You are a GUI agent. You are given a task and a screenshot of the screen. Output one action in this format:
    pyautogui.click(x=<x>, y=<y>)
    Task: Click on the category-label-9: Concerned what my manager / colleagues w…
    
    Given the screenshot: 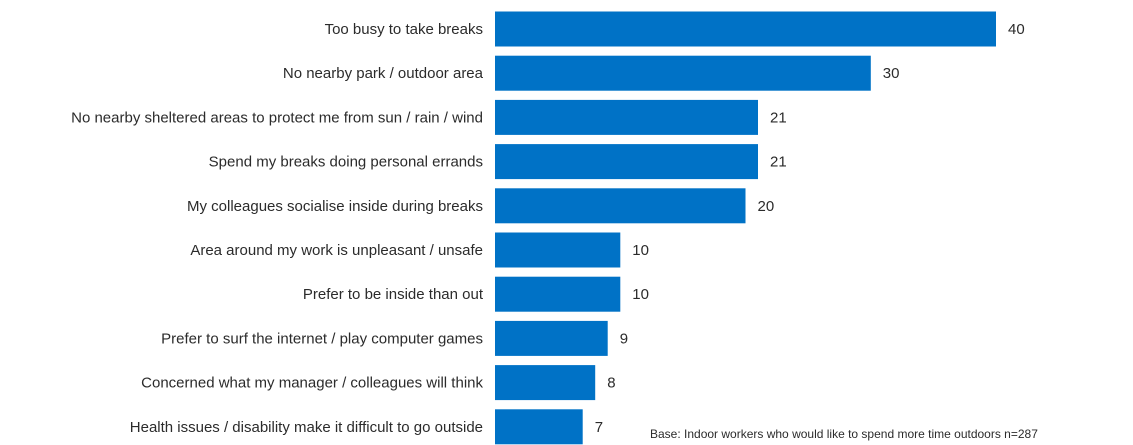 What is the action you would take?
    pyautogui.click(x=312, y=383)
    